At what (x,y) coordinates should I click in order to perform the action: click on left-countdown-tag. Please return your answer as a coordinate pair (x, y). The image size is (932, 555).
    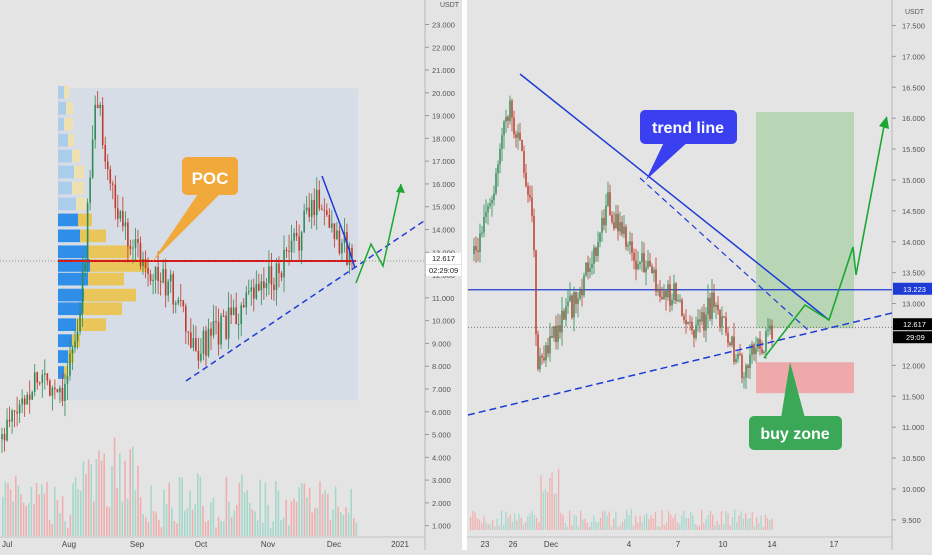
    Looking at the image, I should click on (443, 271).